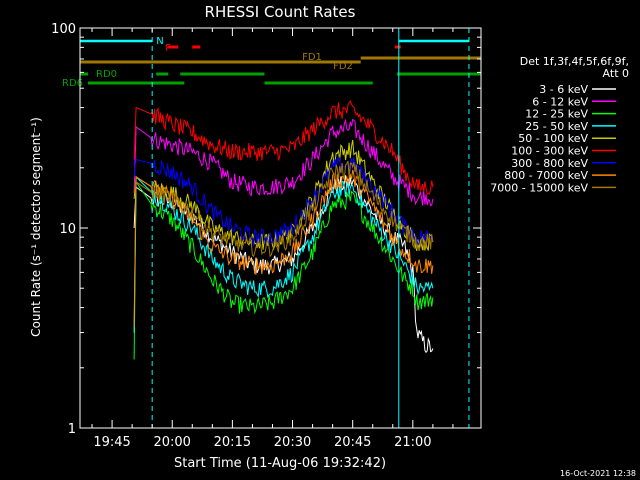  Describe the element at coordinates (549, 151) in the screenshot. I see `legend-label-5: 100 - 300 keV` at that location.